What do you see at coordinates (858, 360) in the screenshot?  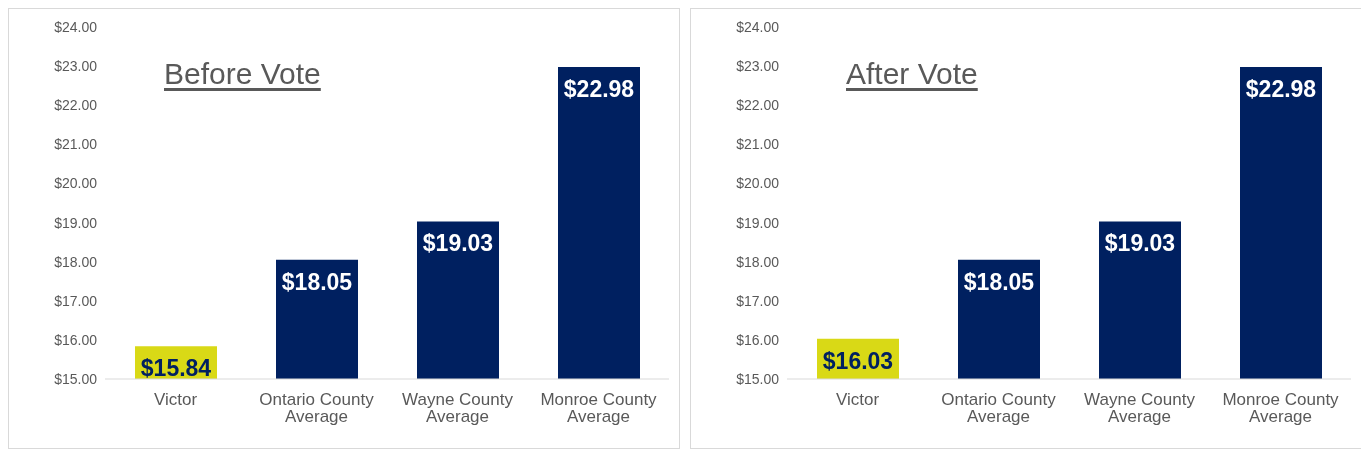 I see `data-label: $16.03` at bounding box center [858, 360].